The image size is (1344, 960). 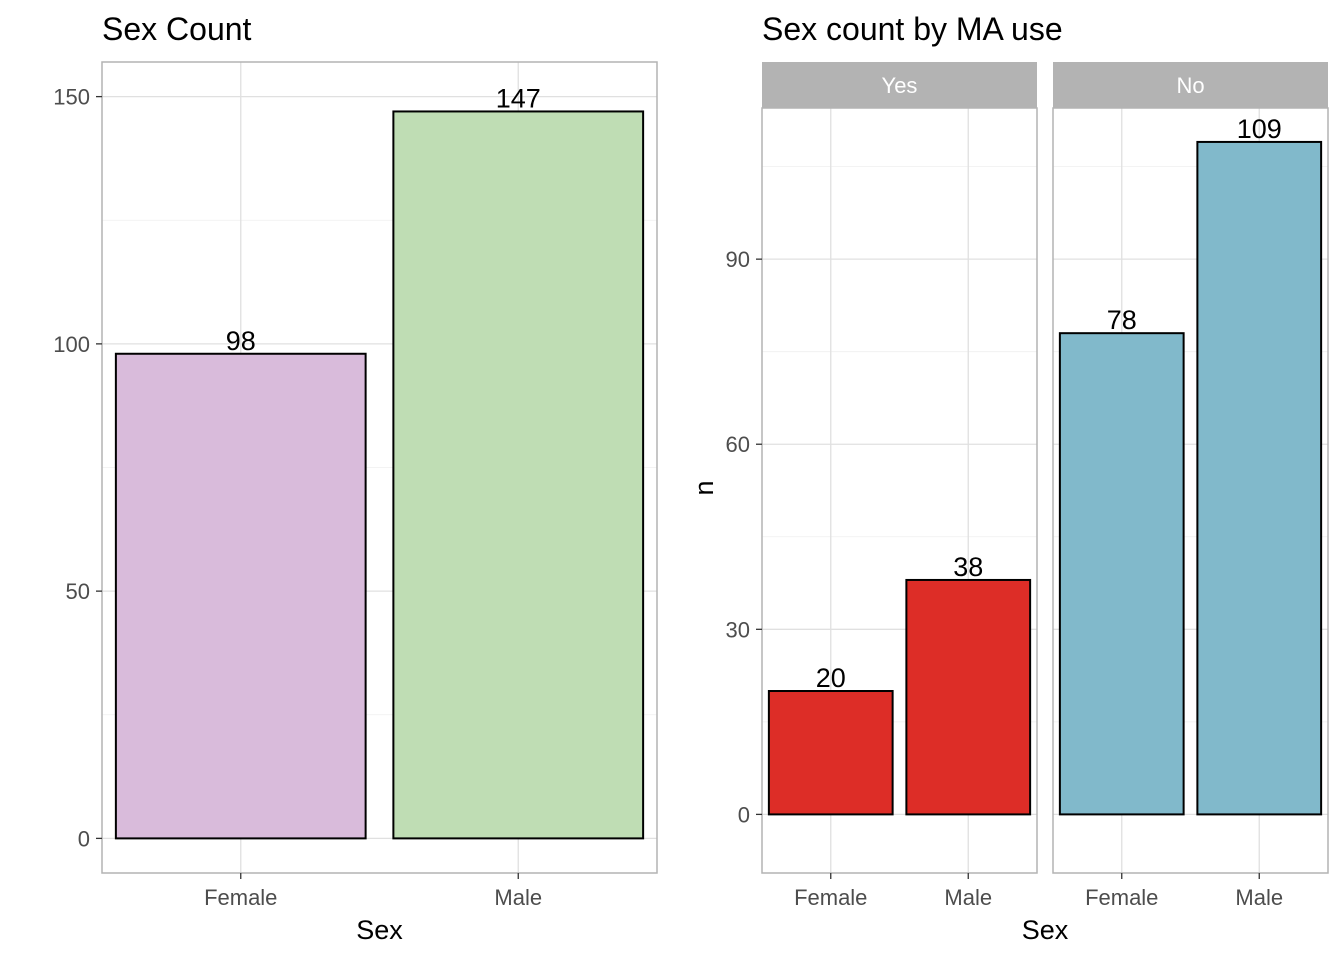 What do you see at coordinates (738, 259) in the screenshot?
I see `y-tick-label: 90` at bounding box center [738, 259].